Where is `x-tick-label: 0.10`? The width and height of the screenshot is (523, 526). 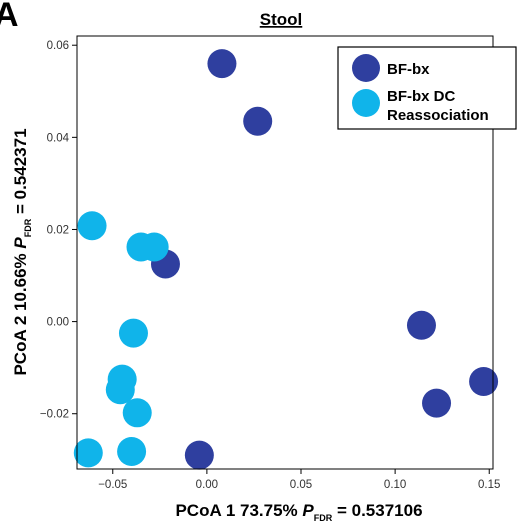 x-tick-label: 0.10 is located at coordinates (395, 485).